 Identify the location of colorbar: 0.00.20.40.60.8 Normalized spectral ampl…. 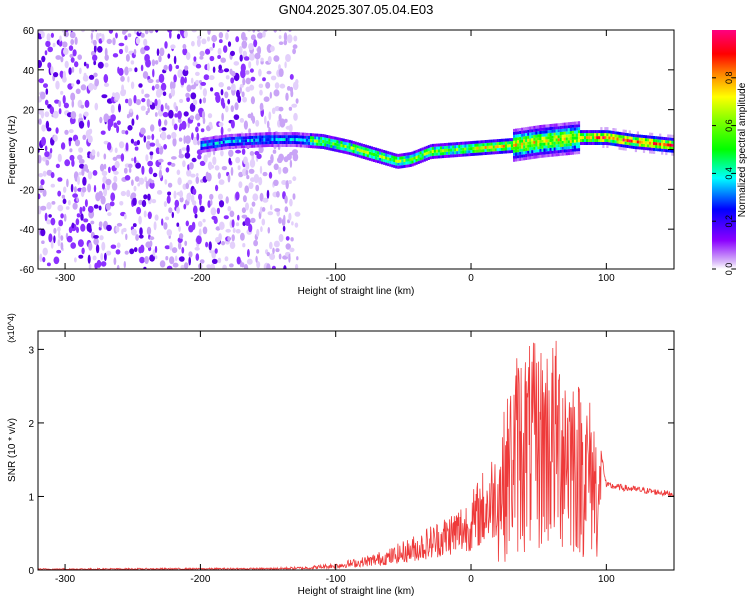
(730, 152).